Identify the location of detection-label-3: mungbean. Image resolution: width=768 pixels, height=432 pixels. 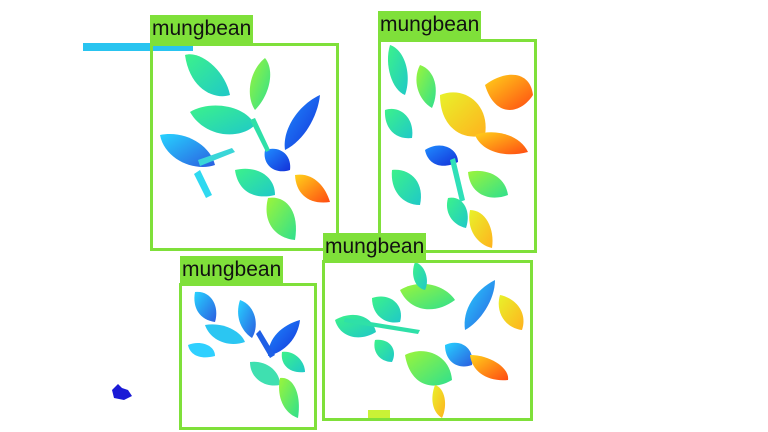
(232, 270).